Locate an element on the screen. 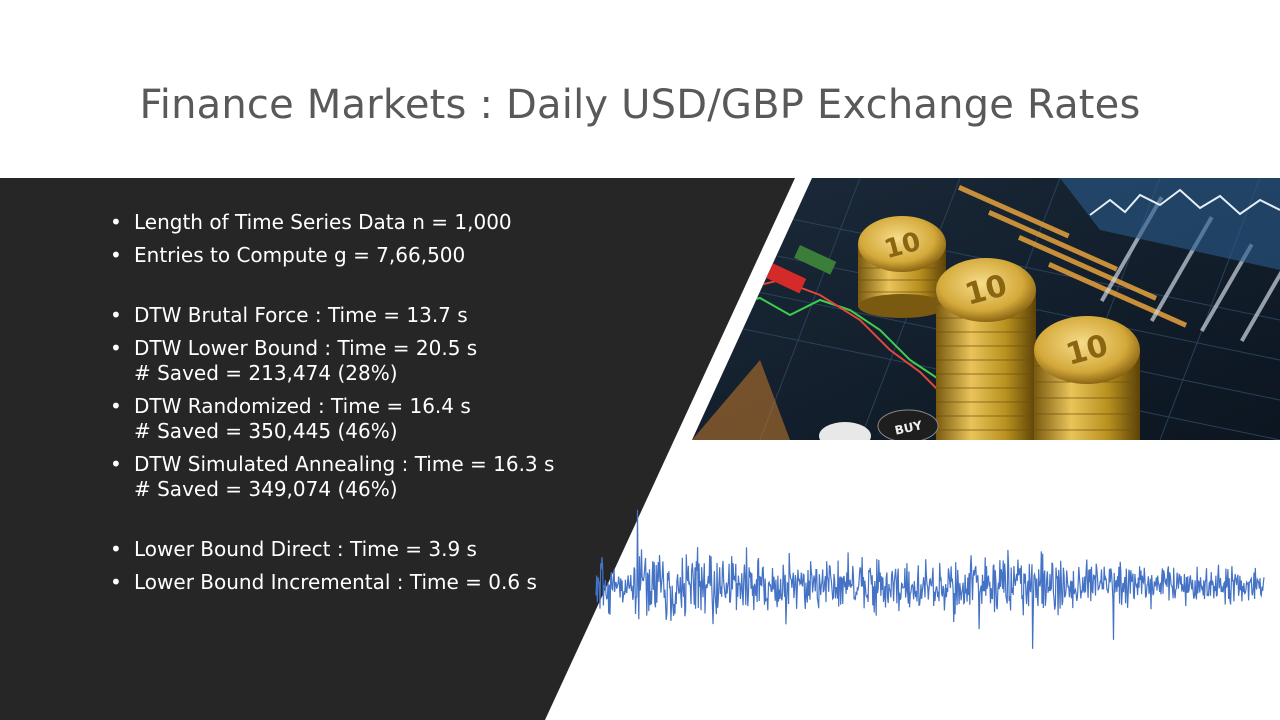 The height and width of the screenshot is (720, 1280). bullet-item: • Length of Time Series Data n = 1,000 is located at coordinates (311, 222).